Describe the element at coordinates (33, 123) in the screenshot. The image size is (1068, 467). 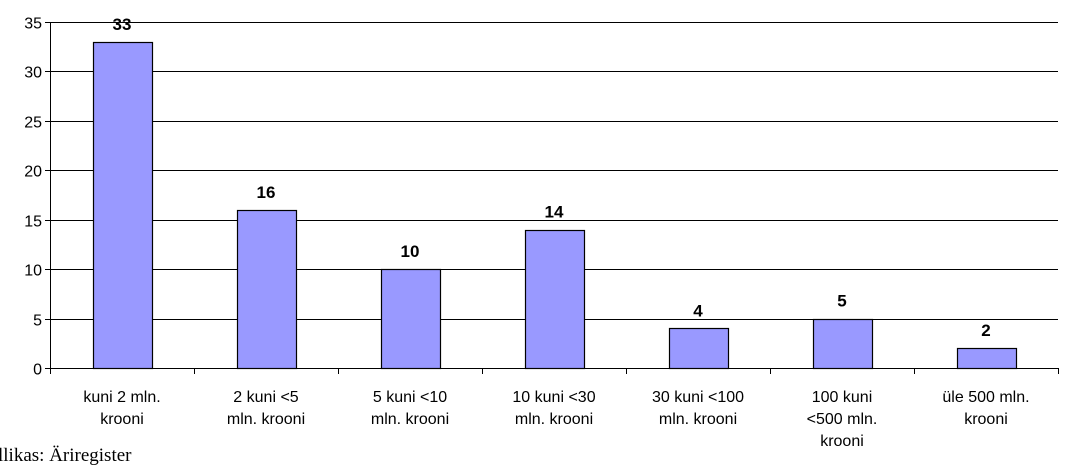
I see `y-tick-label: 25` at that location.